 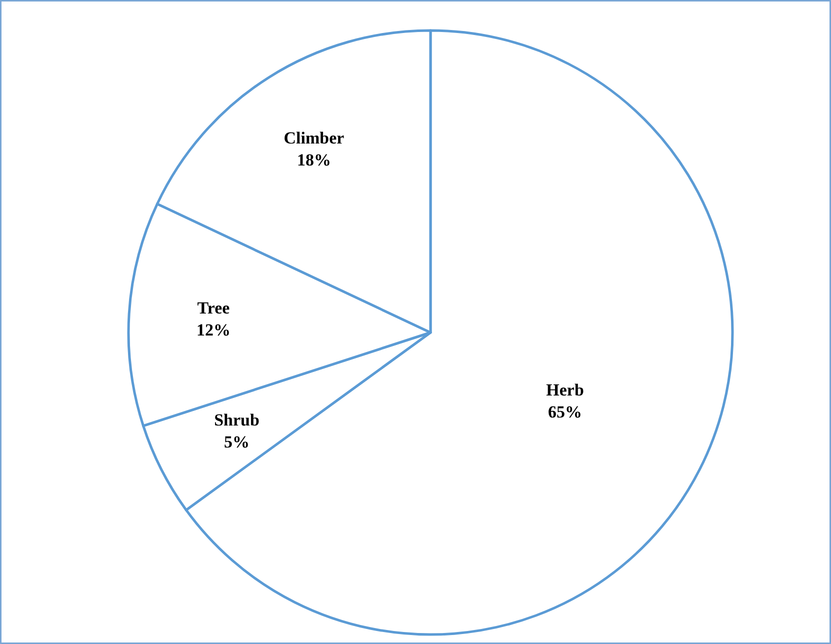 I want to click on data-label: 12%, so click(x=213, y=330).